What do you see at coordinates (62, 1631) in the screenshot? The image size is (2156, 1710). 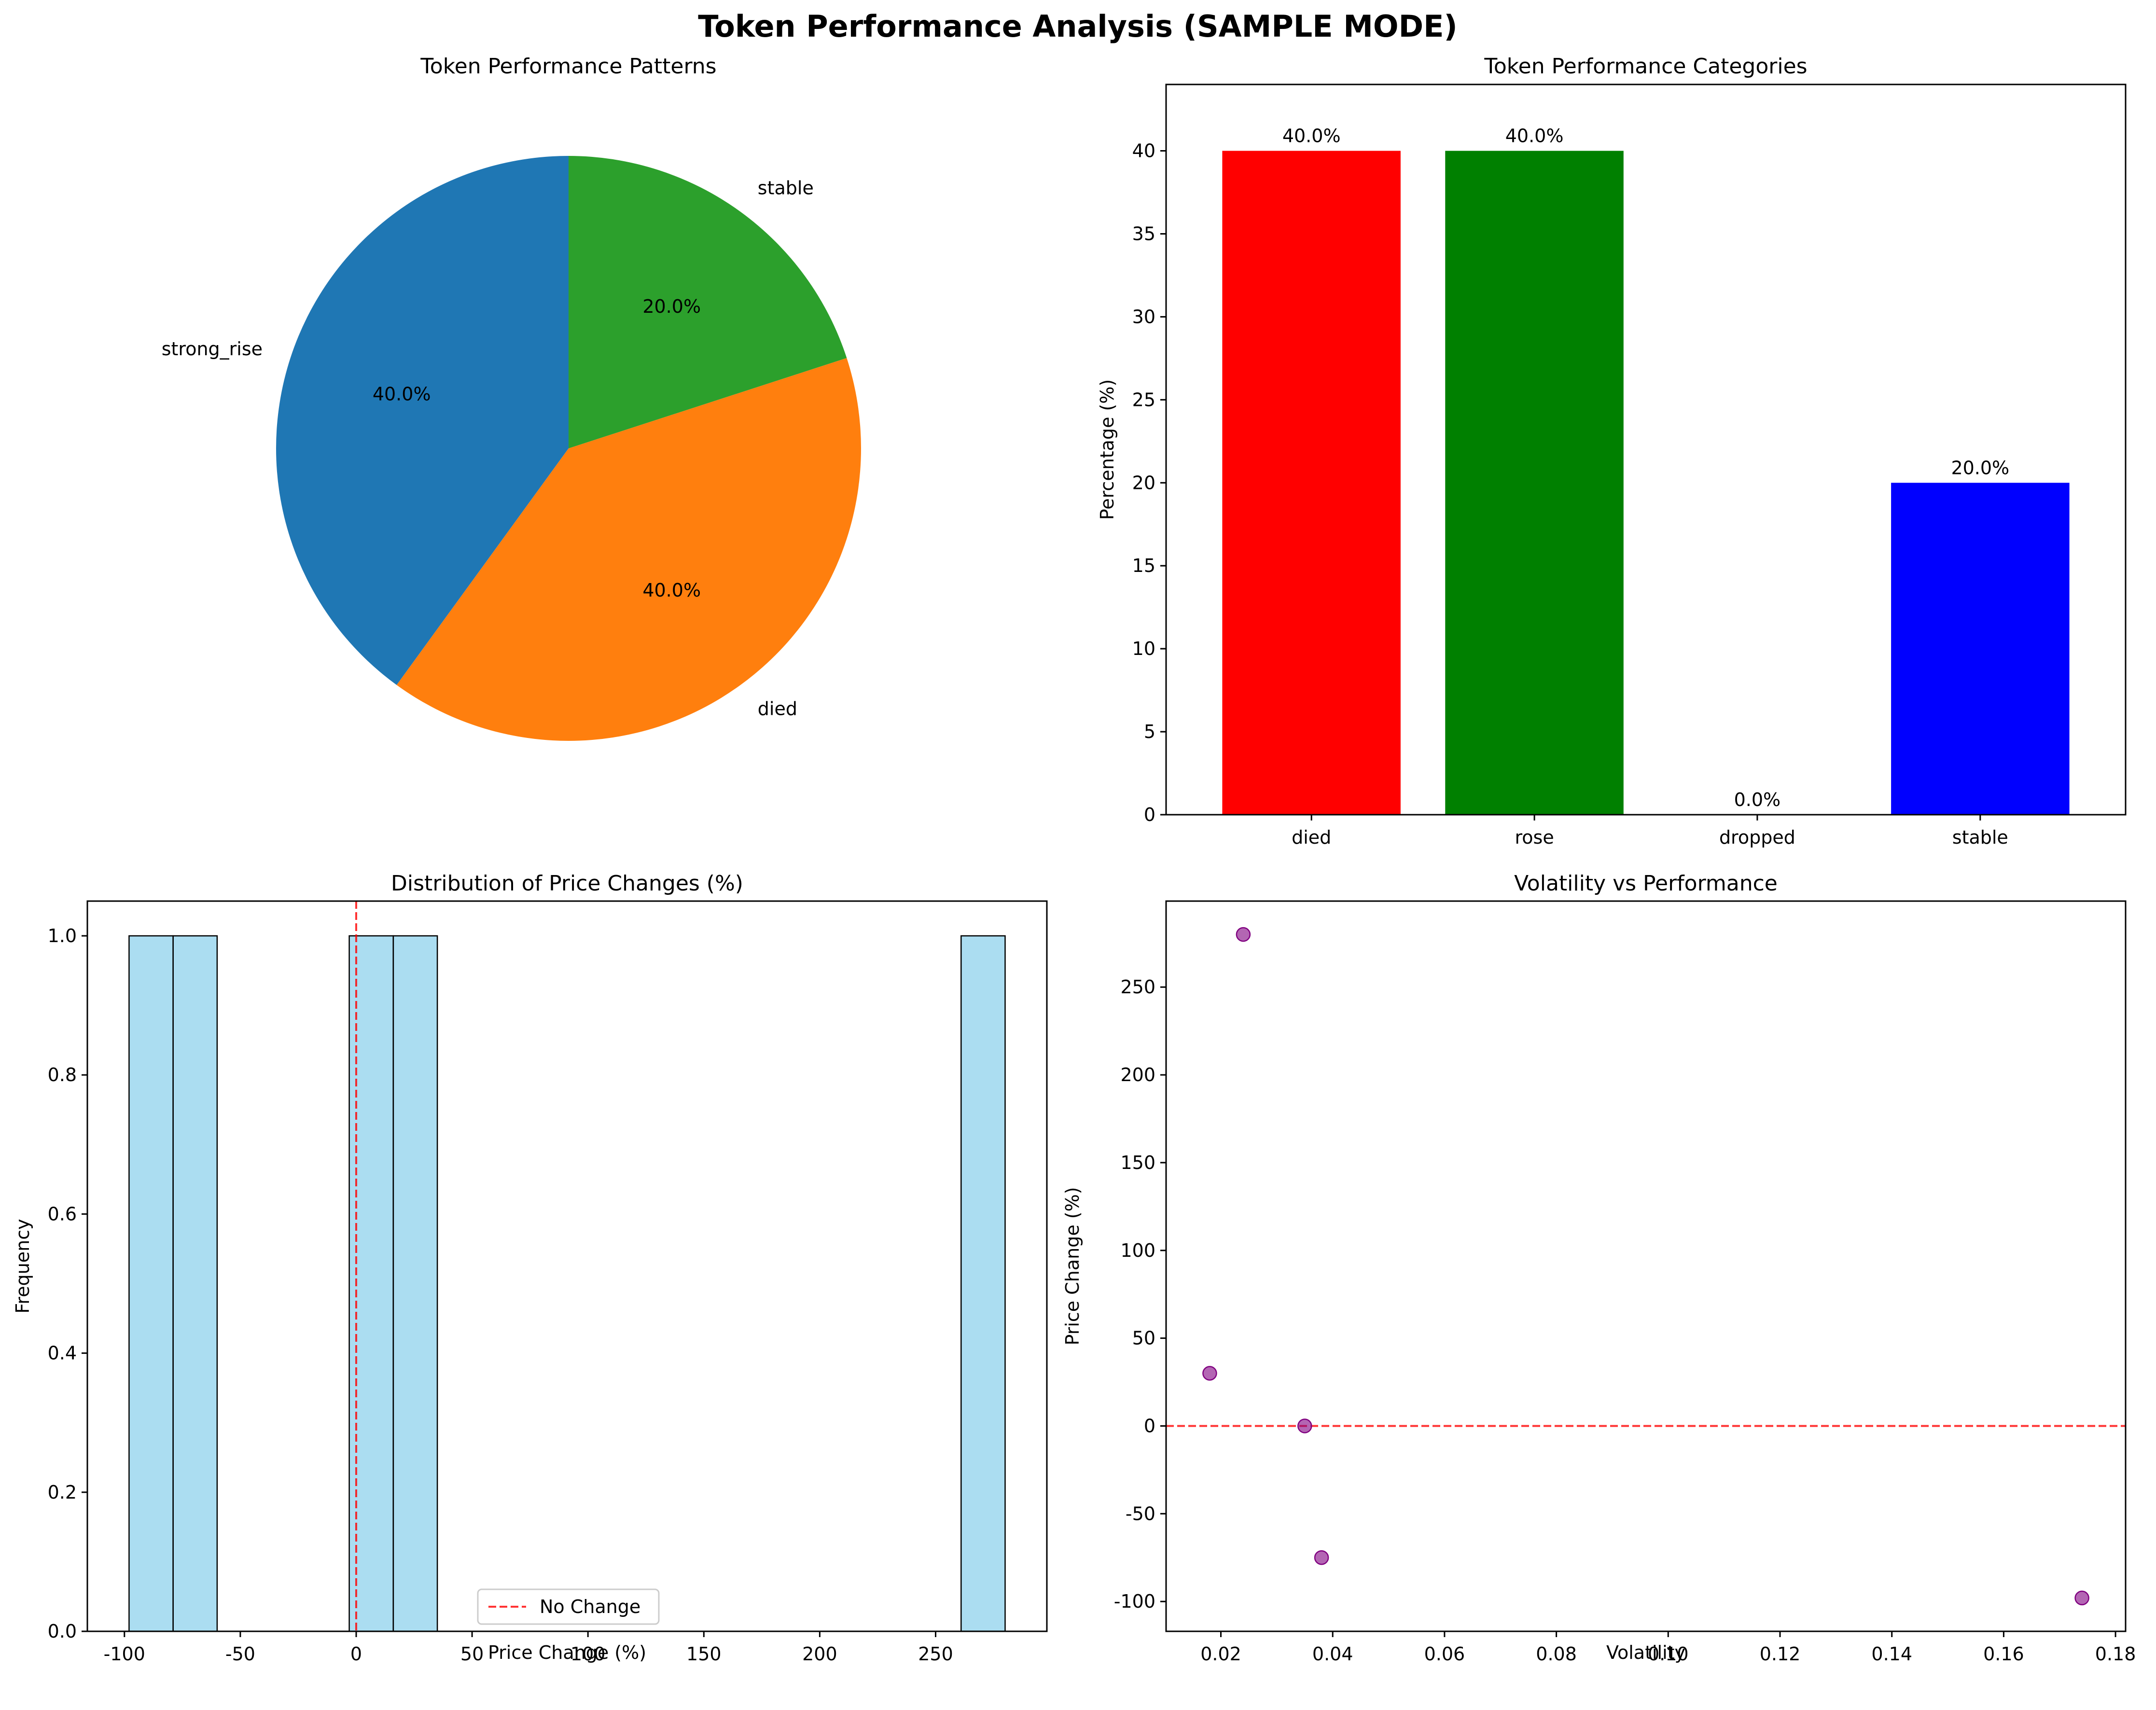 I see `y-tick-label: 0.0` at bounding box center [62, 1631].